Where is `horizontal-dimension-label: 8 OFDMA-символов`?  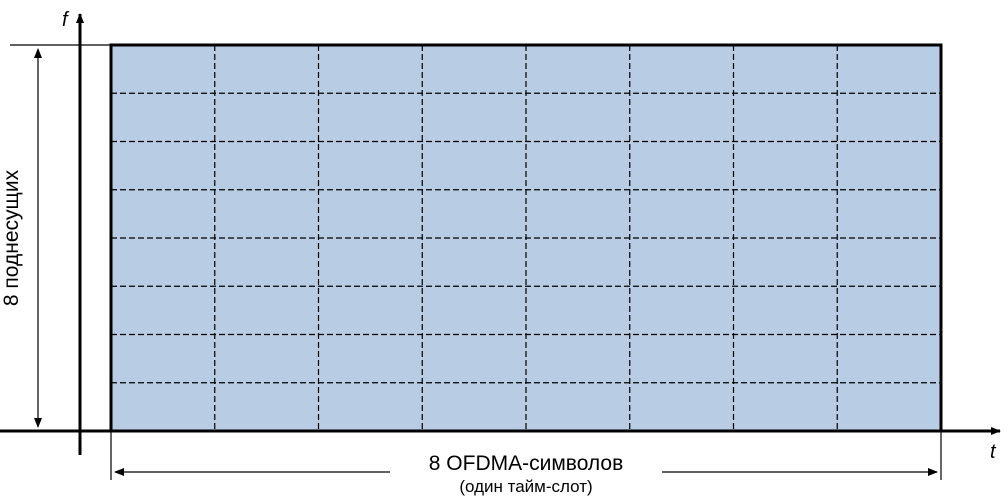 horizontal-dimension-label: 8 OFDMA-символов is located at coordinates (526, 463).